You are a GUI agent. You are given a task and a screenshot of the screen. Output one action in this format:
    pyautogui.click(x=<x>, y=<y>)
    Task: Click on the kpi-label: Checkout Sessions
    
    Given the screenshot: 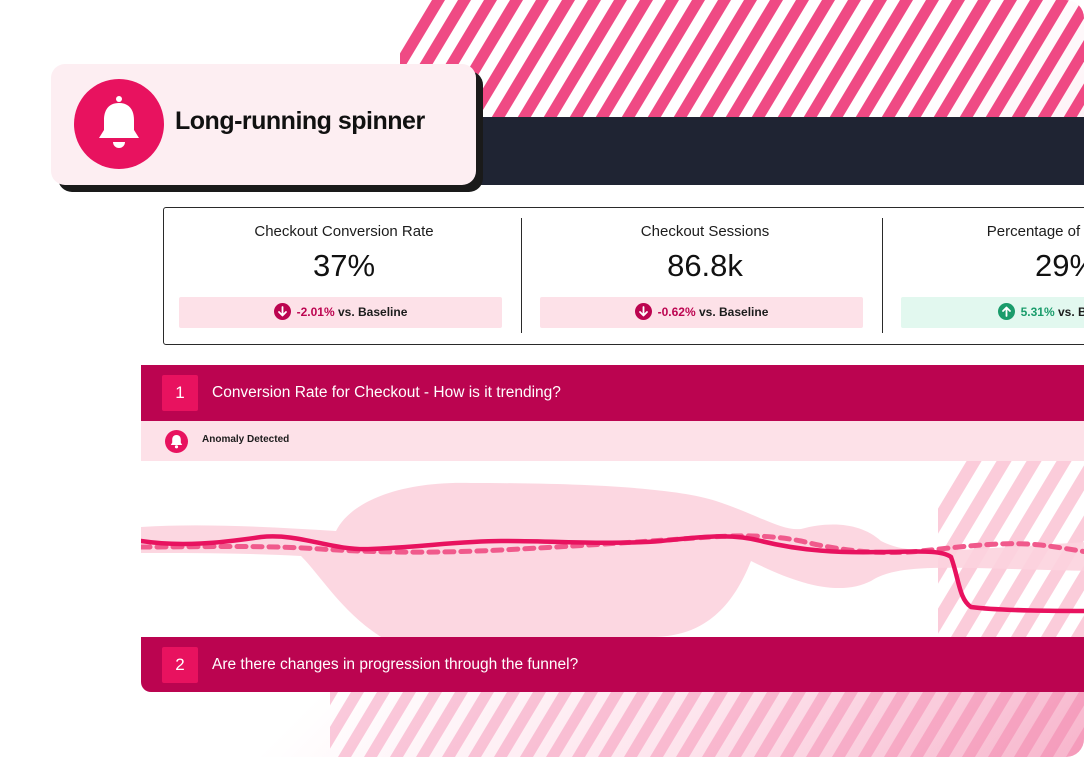 What is the action you would take?
    pyautogui.click(x=705, y=231)
    